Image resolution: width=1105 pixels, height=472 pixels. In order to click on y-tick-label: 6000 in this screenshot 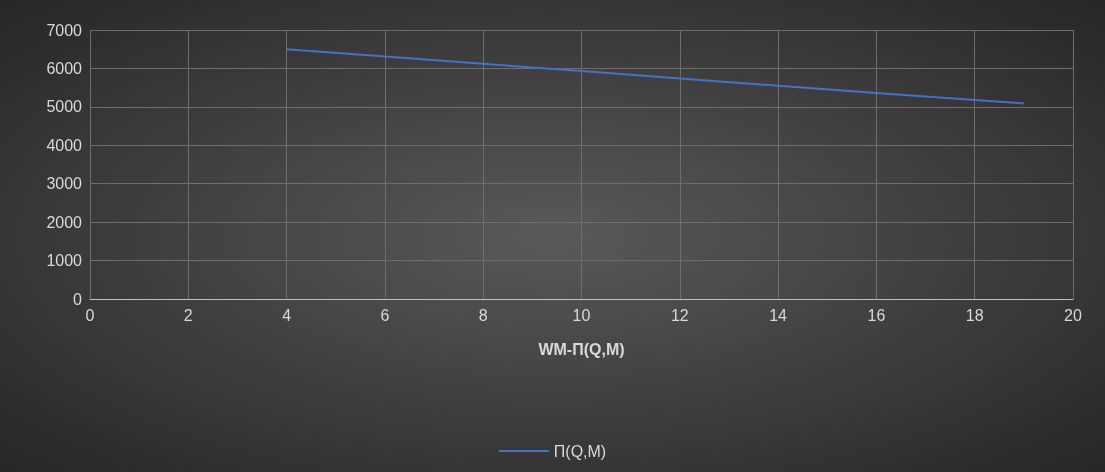, I will do `click(64, 68)`.